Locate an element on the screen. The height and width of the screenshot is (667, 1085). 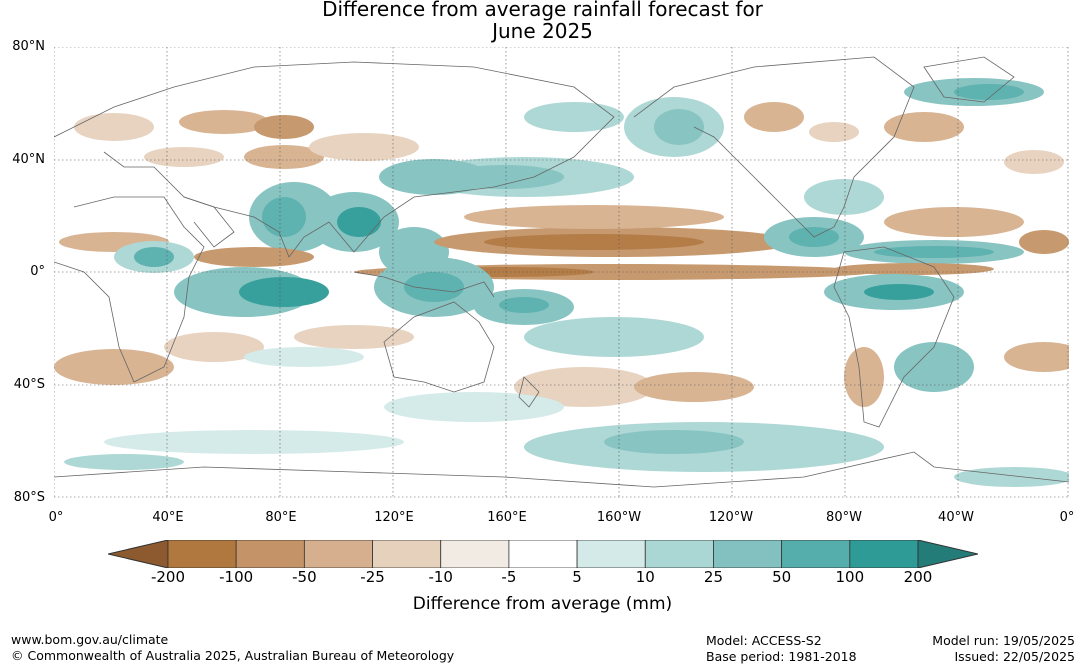
footer-base-period: Base period: 1981-2018 is located at coordinates (781, 656).